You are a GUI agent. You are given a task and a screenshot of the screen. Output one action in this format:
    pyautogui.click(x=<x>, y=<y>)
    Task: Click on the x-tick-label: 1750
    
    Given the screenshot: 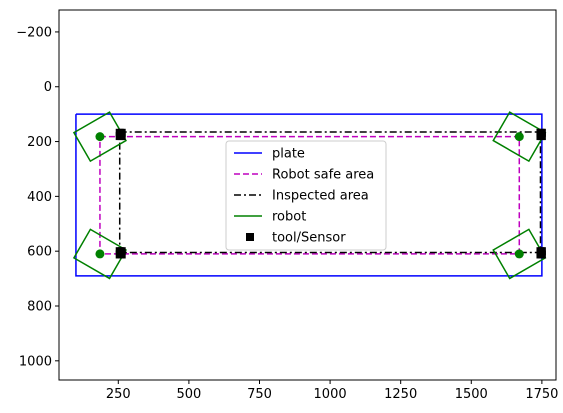 What is the action you would take?
    pyautogui.click(x=541, y=394)
    